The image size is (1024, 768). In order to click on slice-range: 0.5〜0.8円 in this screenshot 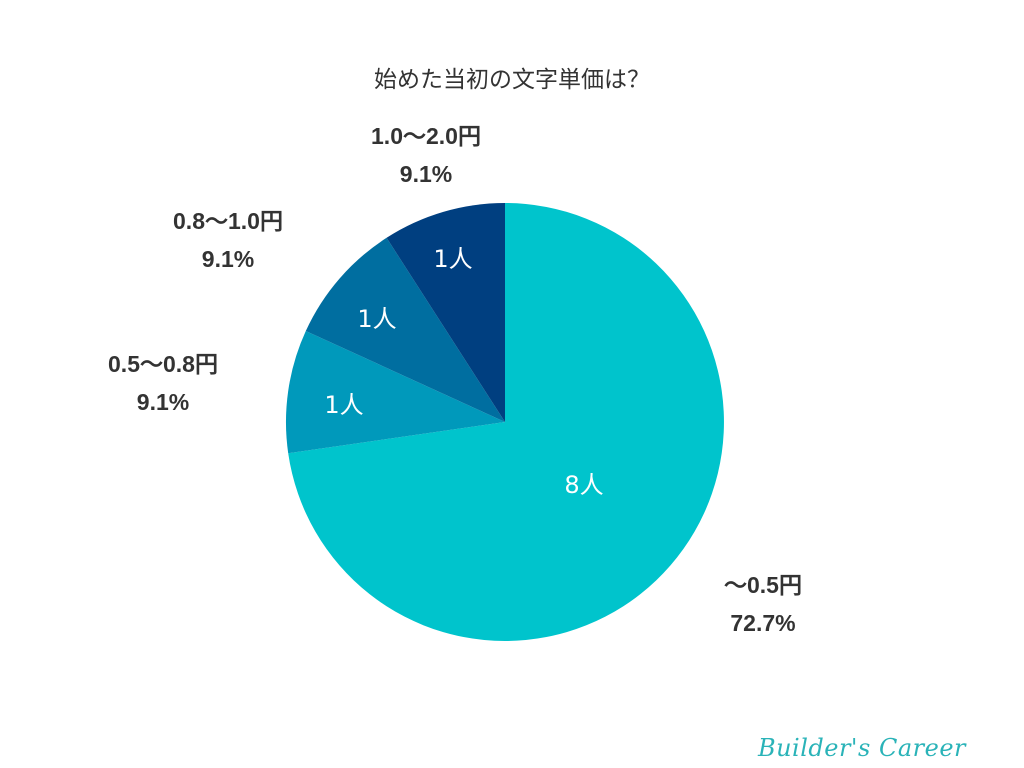, I will do `click(163, 364)`.